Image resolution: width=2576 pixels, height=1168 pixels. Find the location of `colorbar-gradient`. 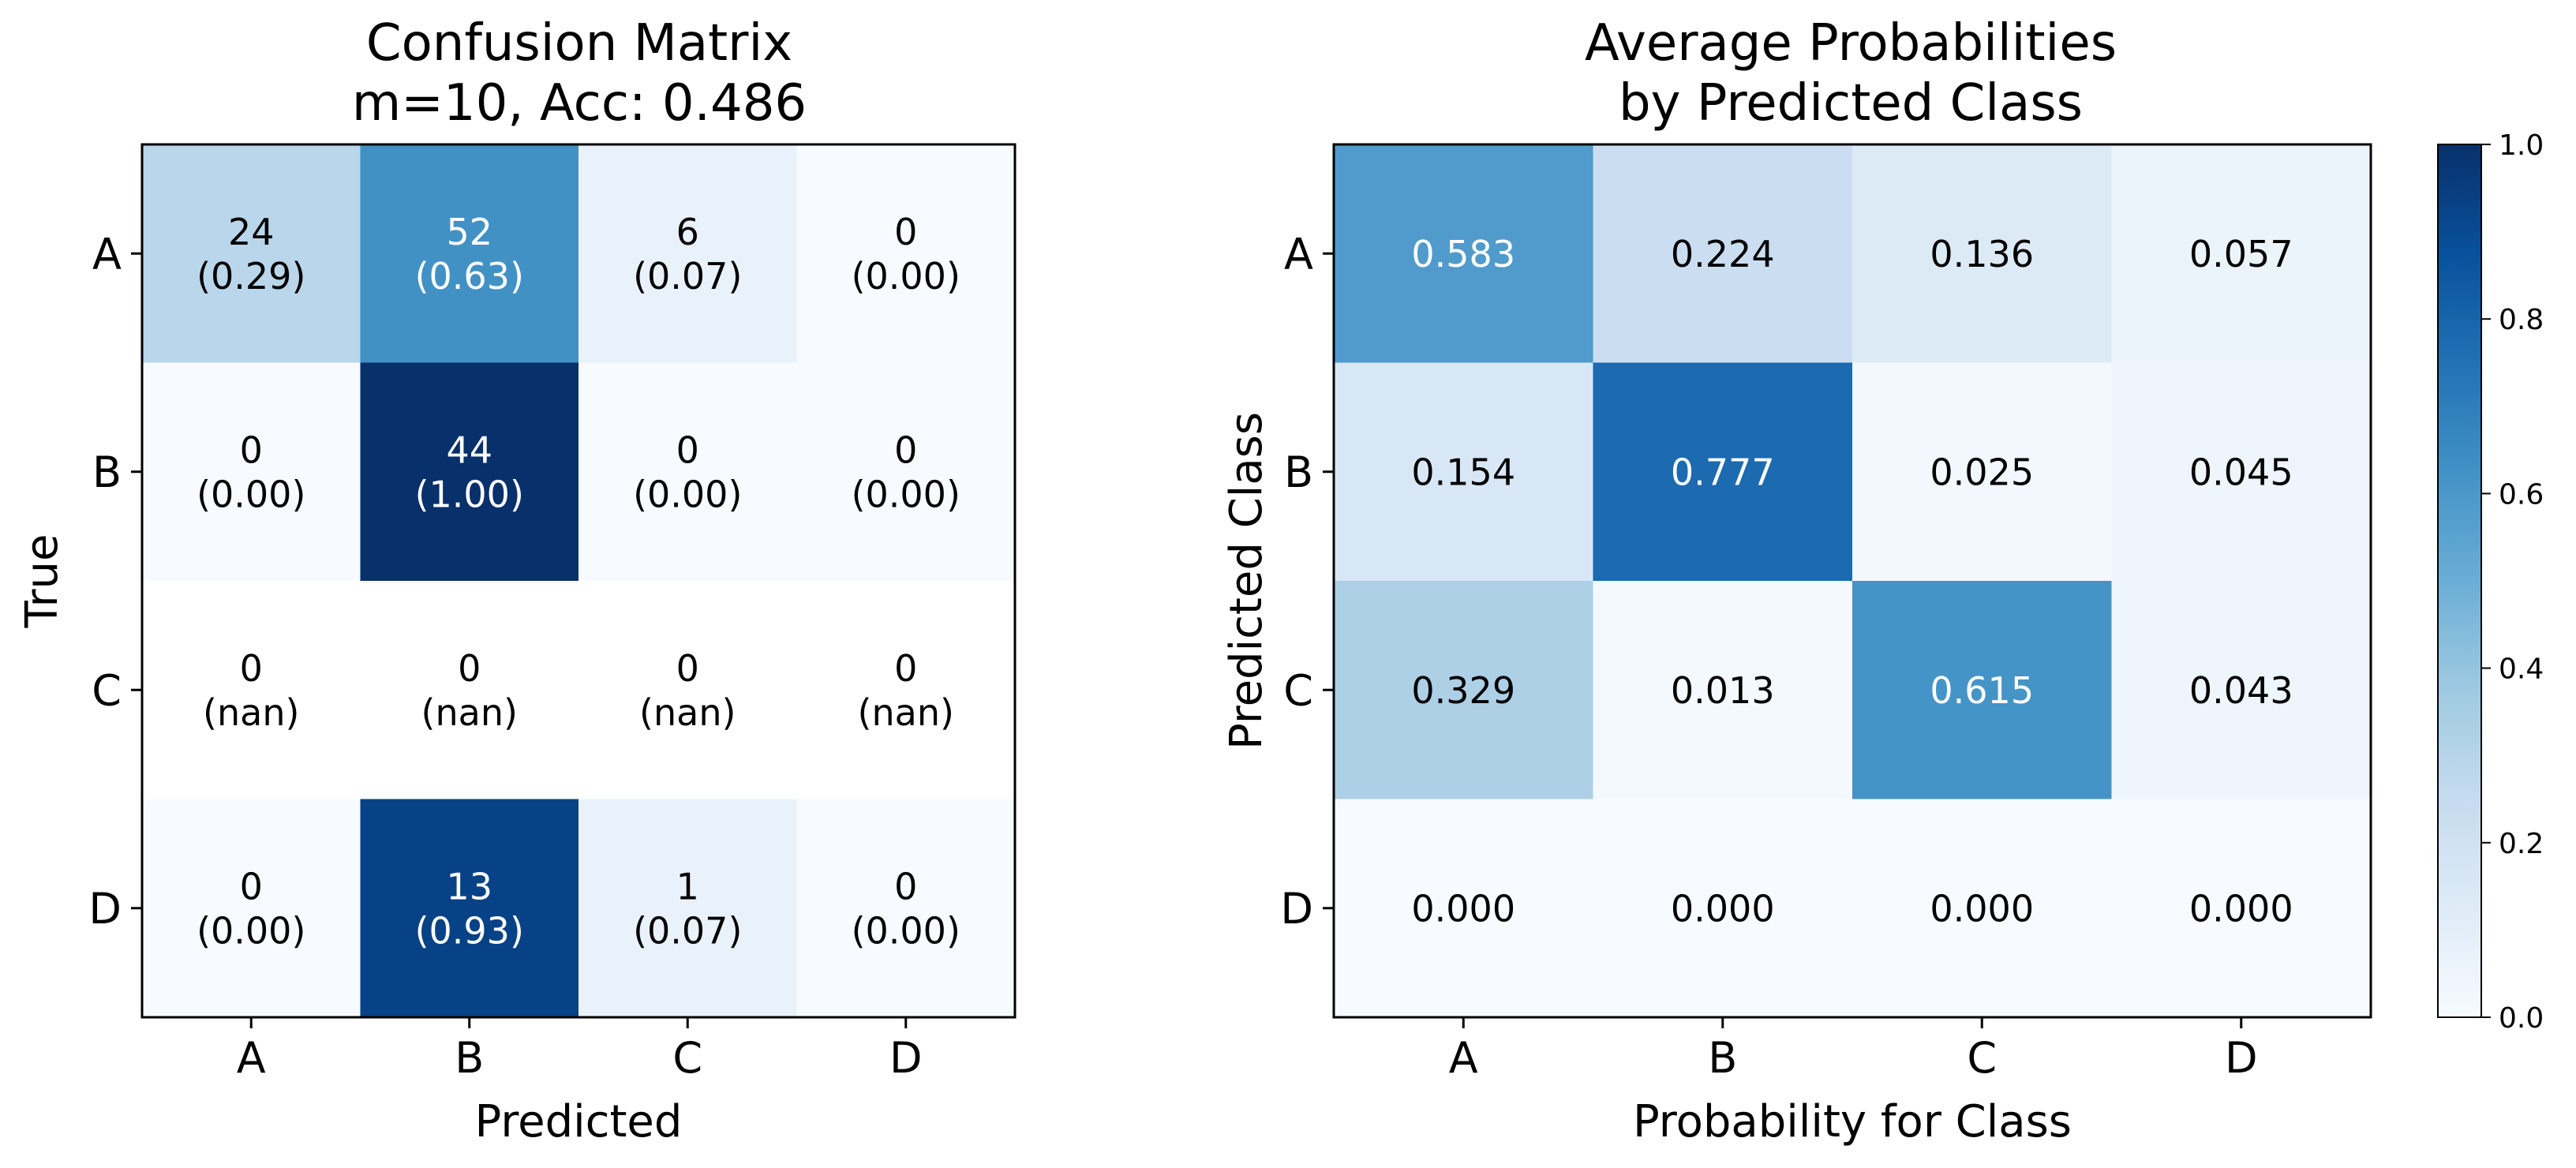

colorbar-gradient is located at coordinates (2459, 581).